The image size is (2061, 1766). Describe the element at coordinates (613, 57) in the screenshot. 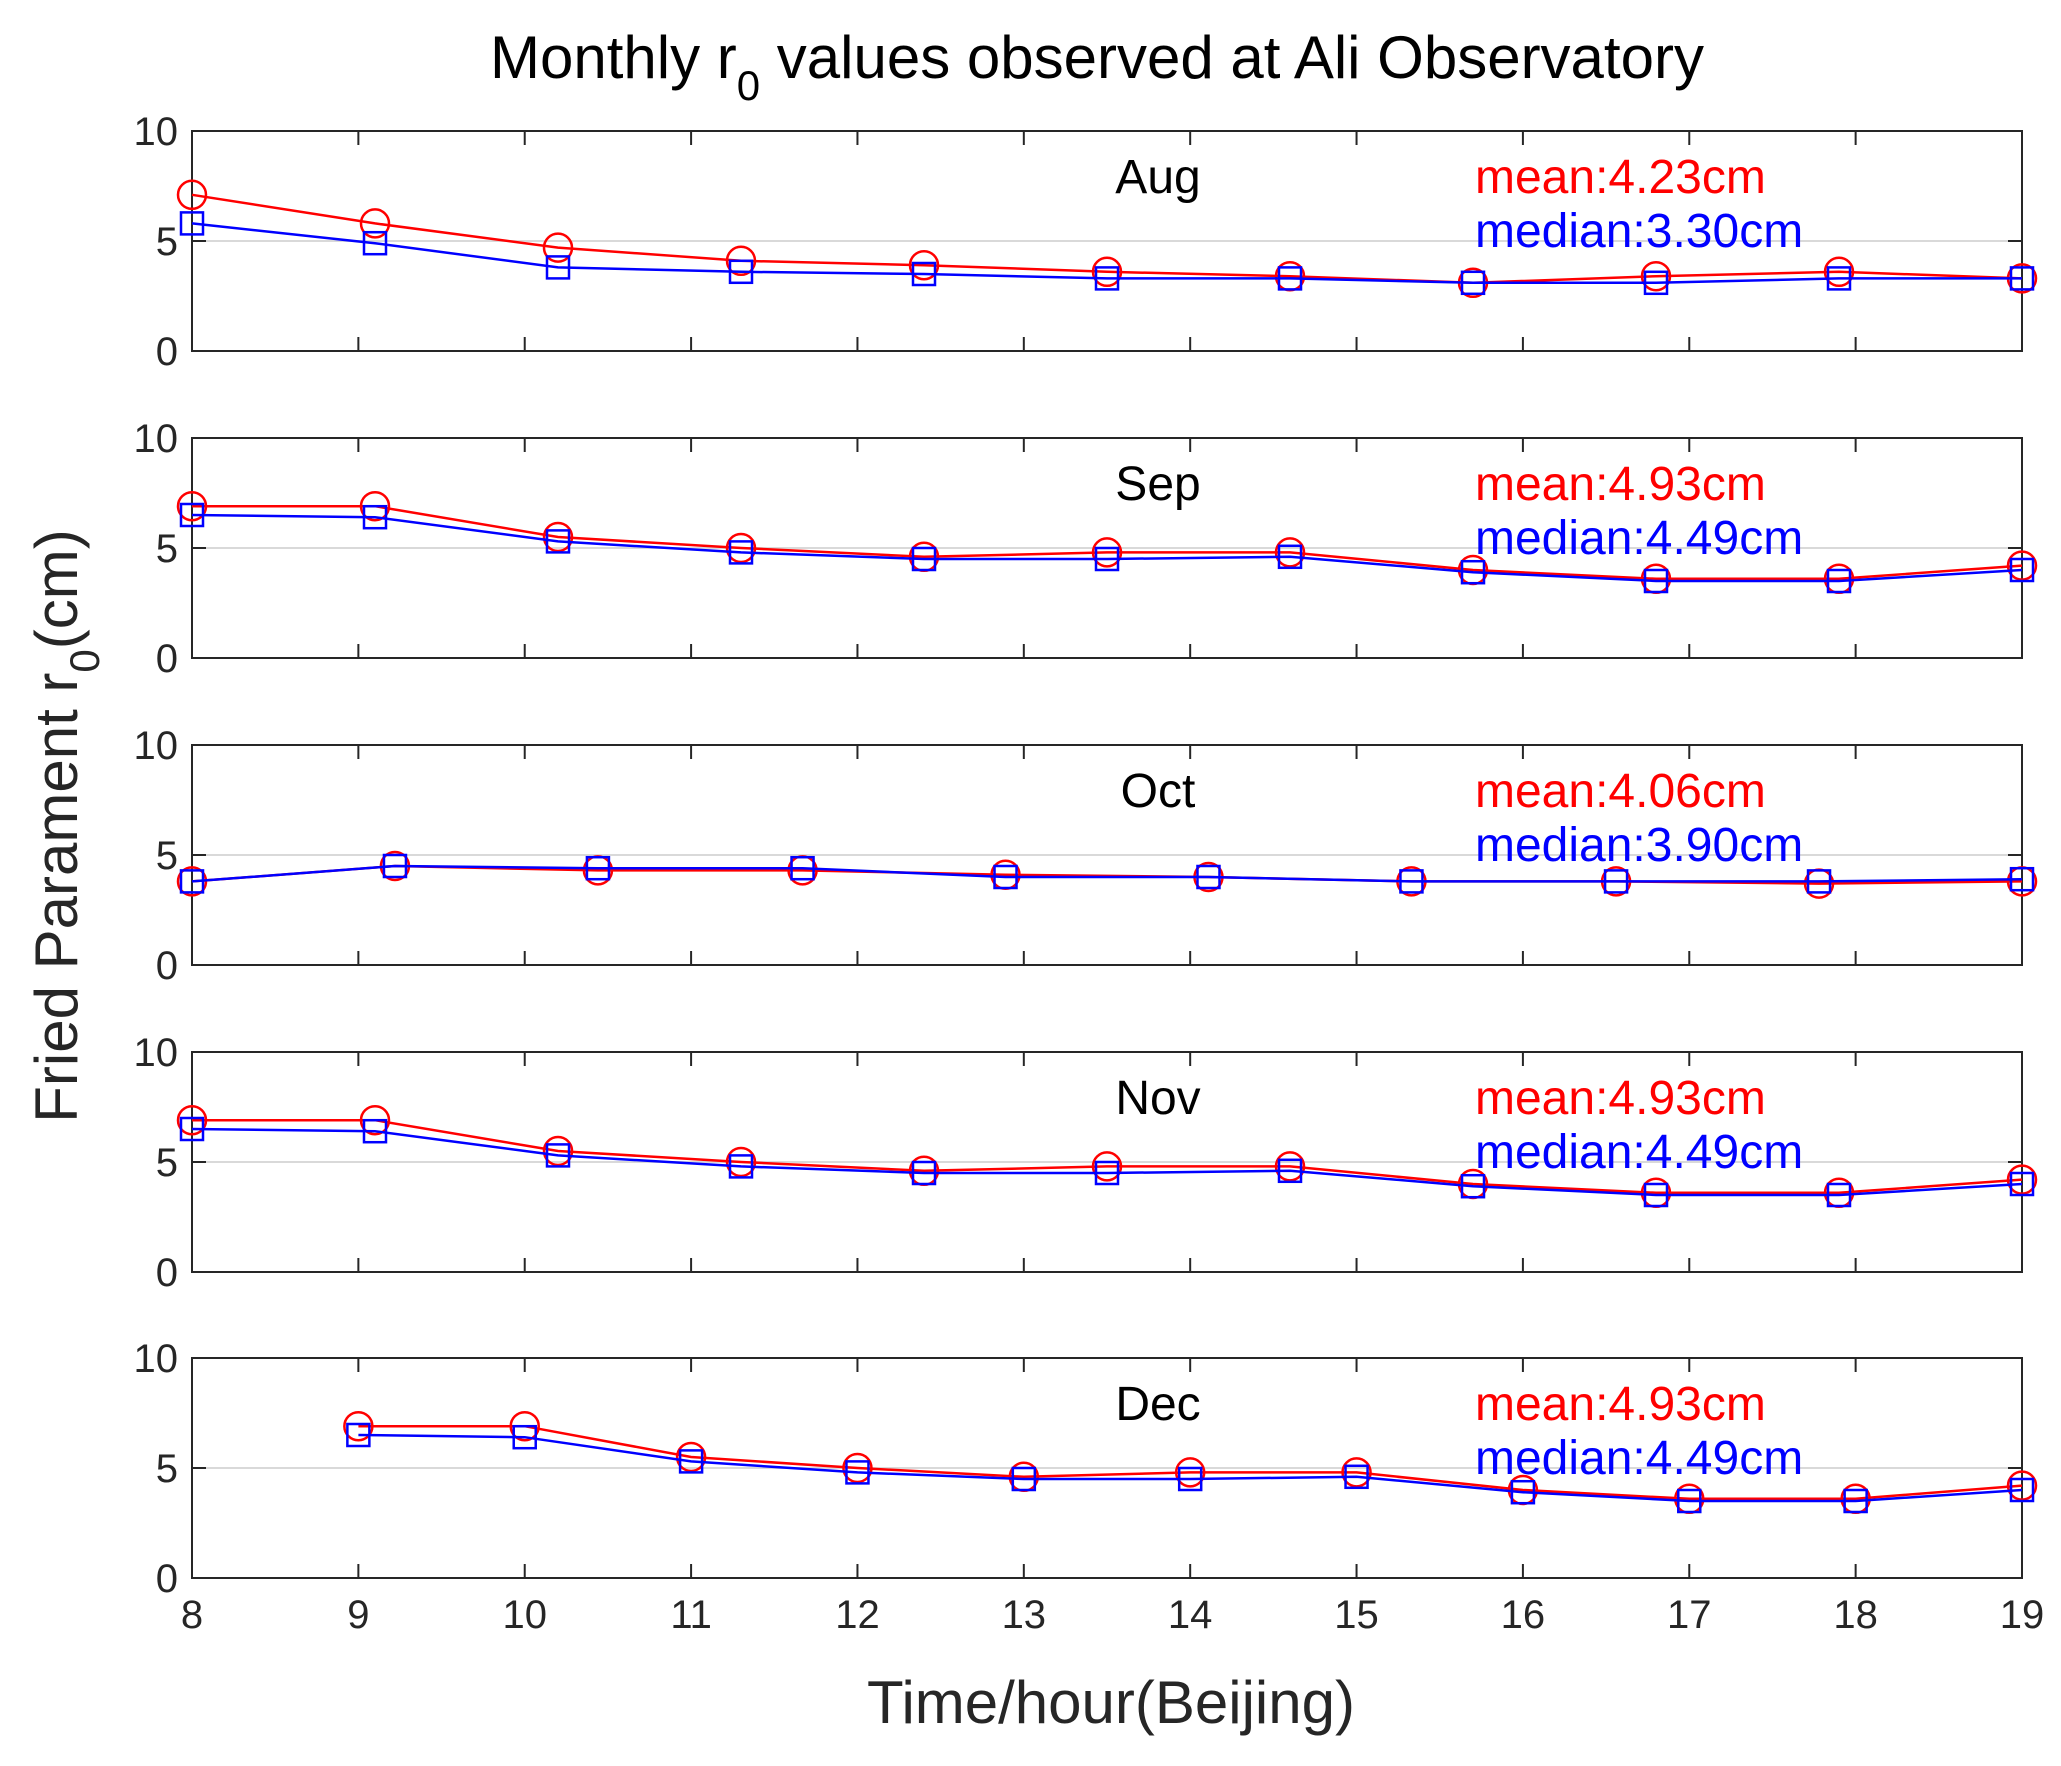

I see `chart-title-main: Monthly r` at that location.